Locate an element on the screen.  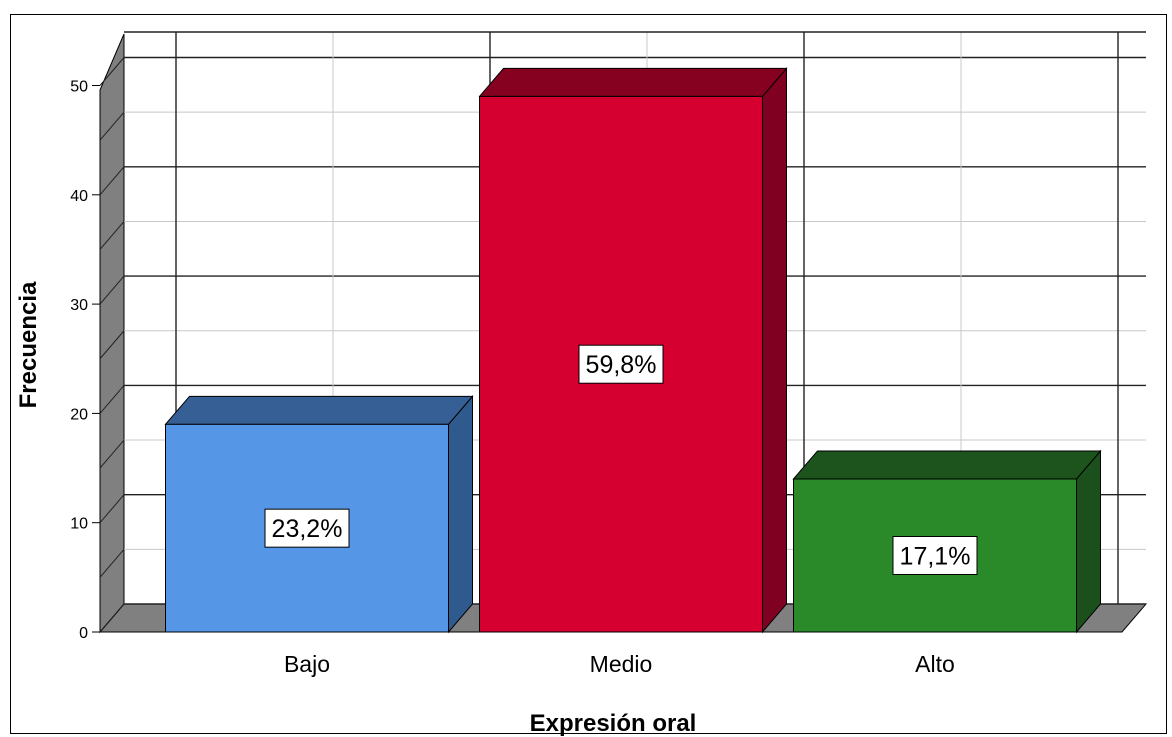
bar-side-medio is located at coordinates (774, 350).